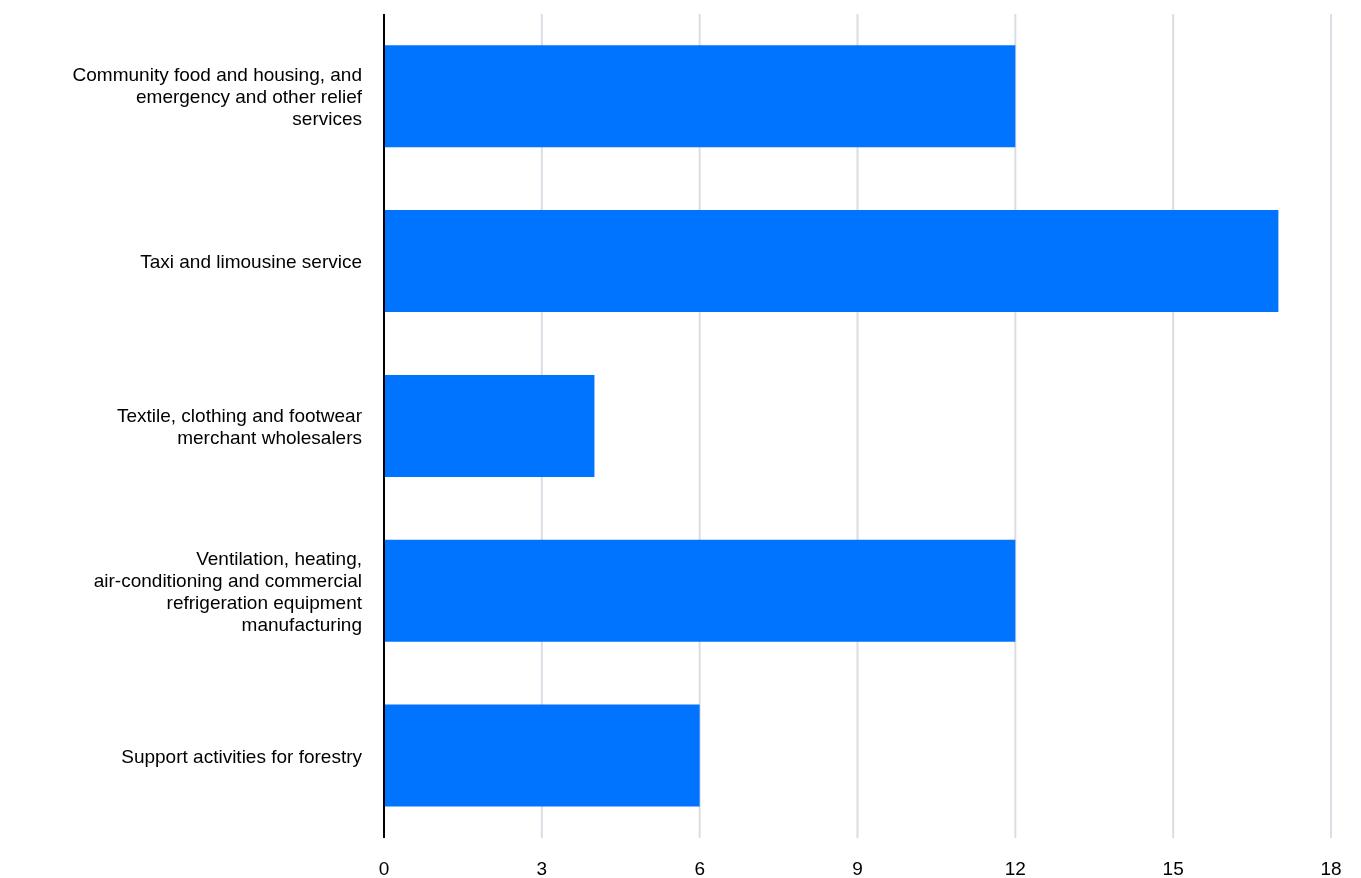 This screenshot has height=878, width=1361. Describe the element at coordinates (699, 868) in the screenshot. I see `x-tick-label: 6` at that location.